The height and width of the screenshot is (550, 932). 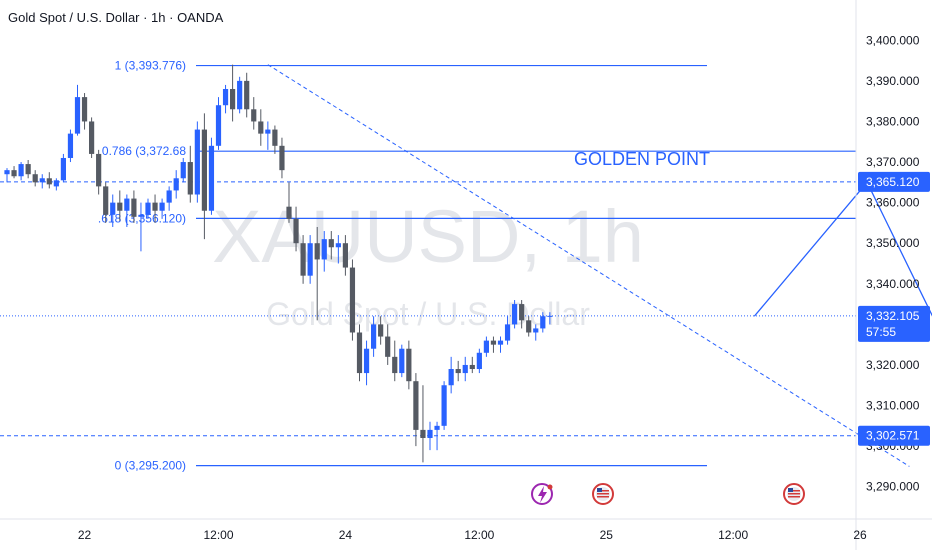 I want to click on level-price-tag-label: 3,302.571, so click(x=893, y=436).